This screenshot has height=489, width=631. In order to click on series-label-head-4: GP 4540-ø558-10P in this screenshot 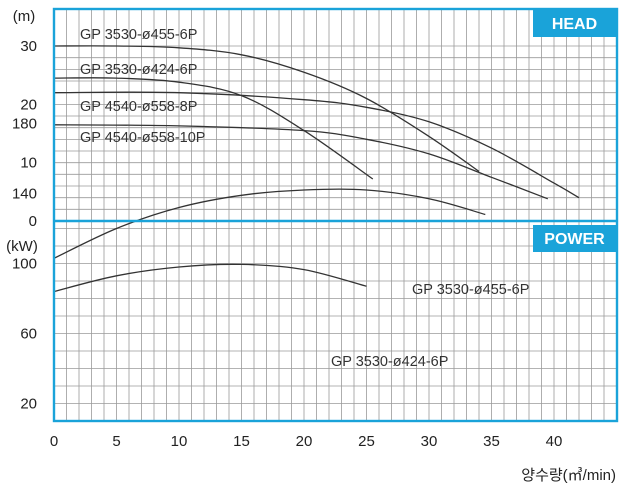, I will do `click(142, 138)`.